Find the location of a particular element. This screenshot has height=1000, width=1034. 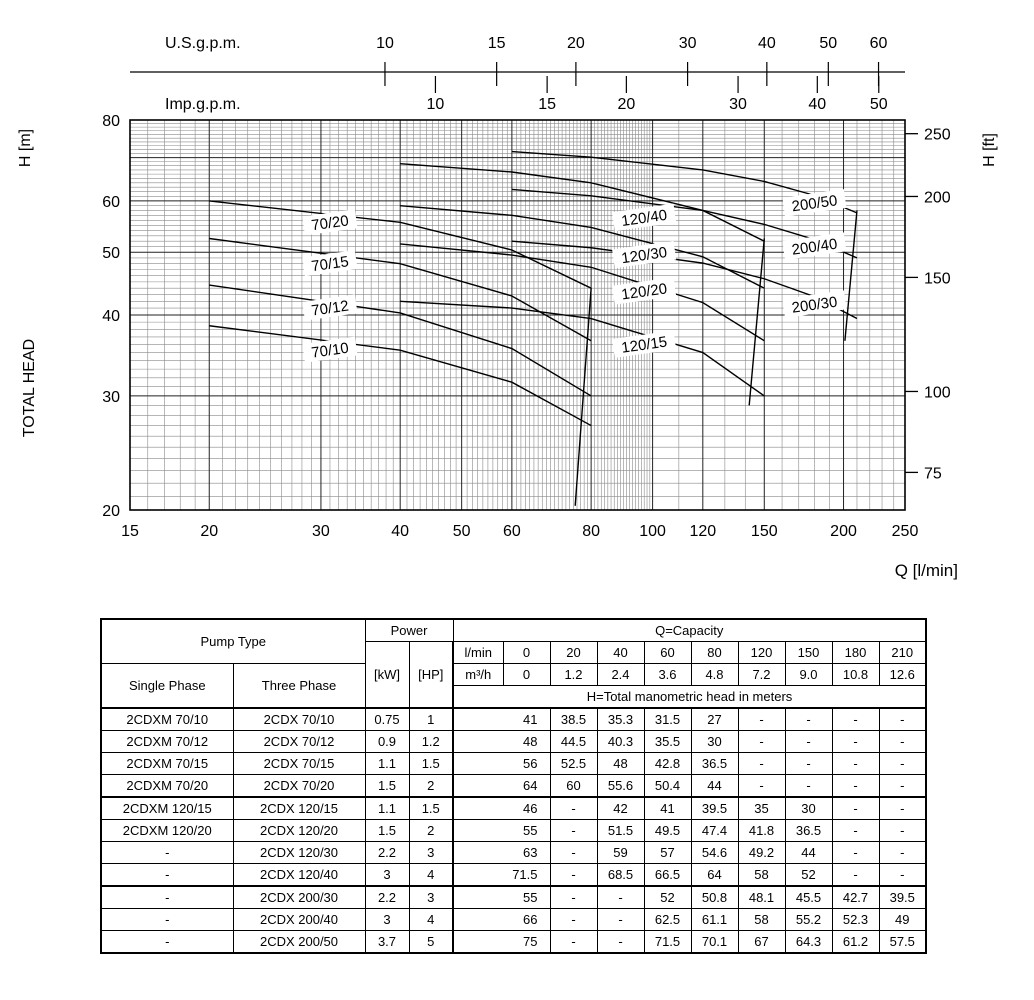

kw-value: 1.5 is located at coordinates (387, 830).